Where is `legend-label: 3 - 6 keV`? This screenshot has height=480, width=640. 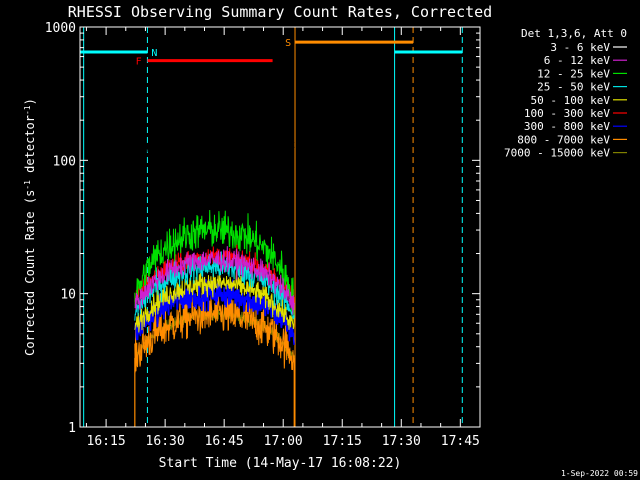 legend-label: 3 - 6 keV is located at coordinates (580, 47).